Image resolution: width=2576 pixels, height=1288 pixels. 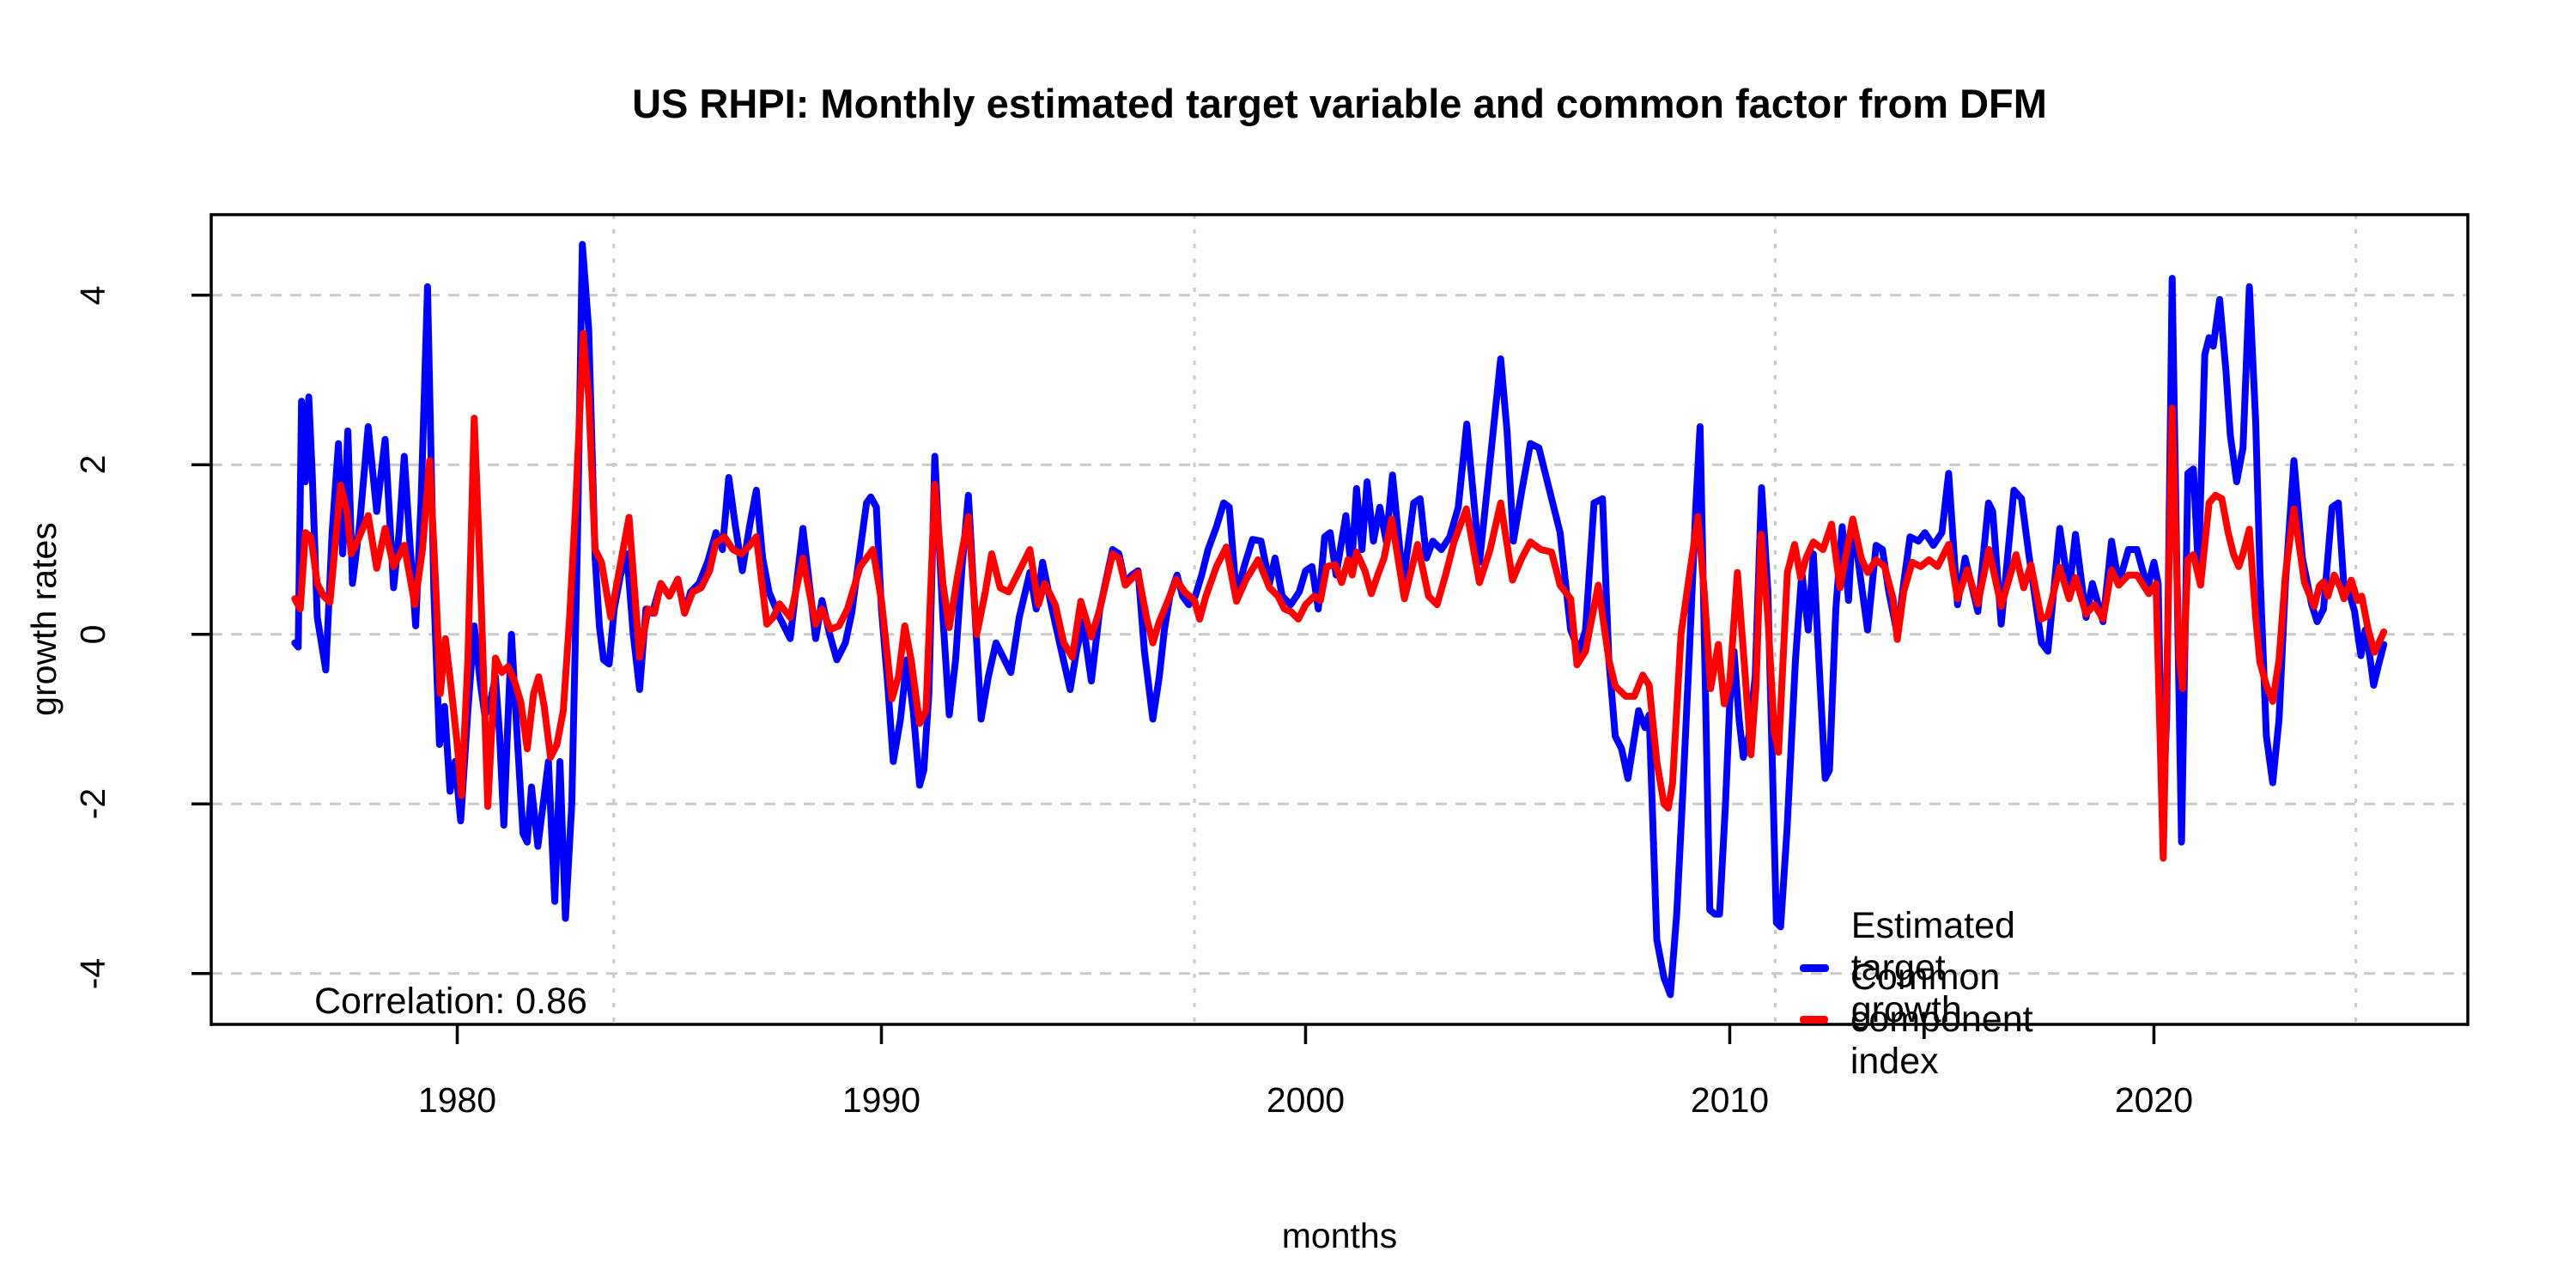 What do you see at coordinates (2154, 1100) in the screenshot?
I see `x-tick-label: 2020` at bounding box center [2154, 1100].